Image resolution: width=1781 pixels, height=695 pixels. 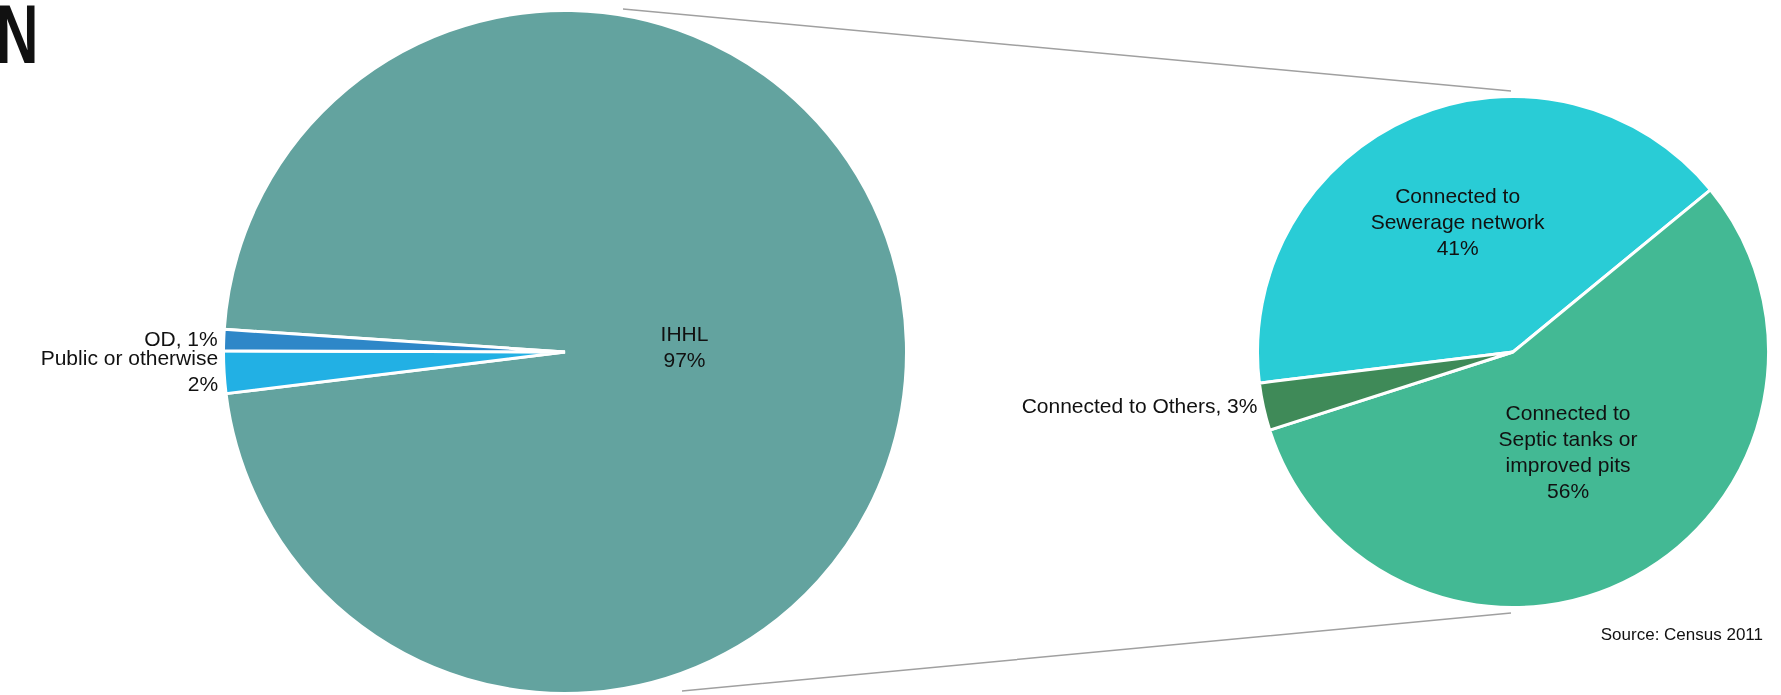 What do you see at coordinates (181, 338) in the screenshot?
I see `slice-label: OD, 1%` at bounding box center [181, 338].